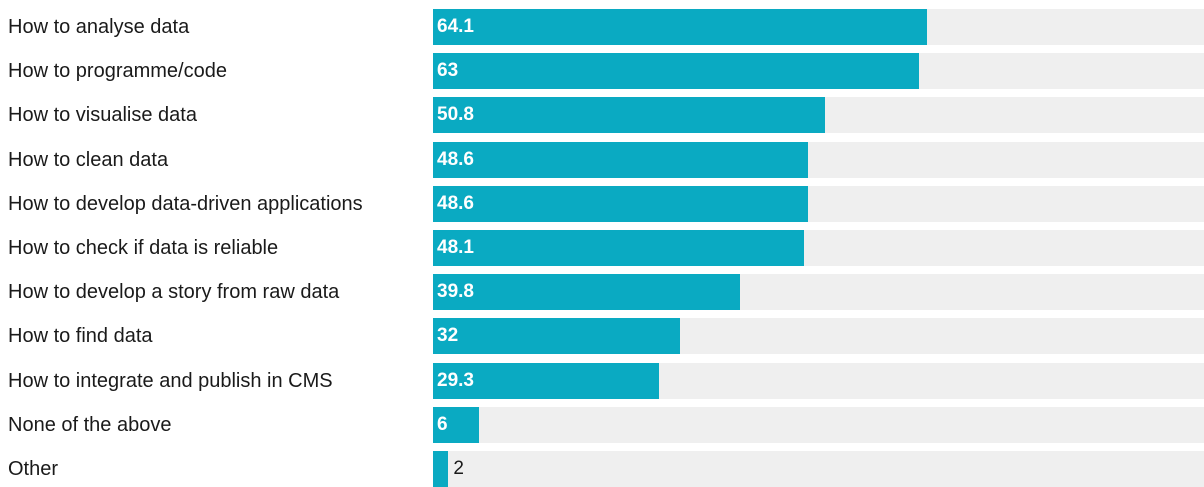  I want to click on category-label: Other, so click(33, 469).